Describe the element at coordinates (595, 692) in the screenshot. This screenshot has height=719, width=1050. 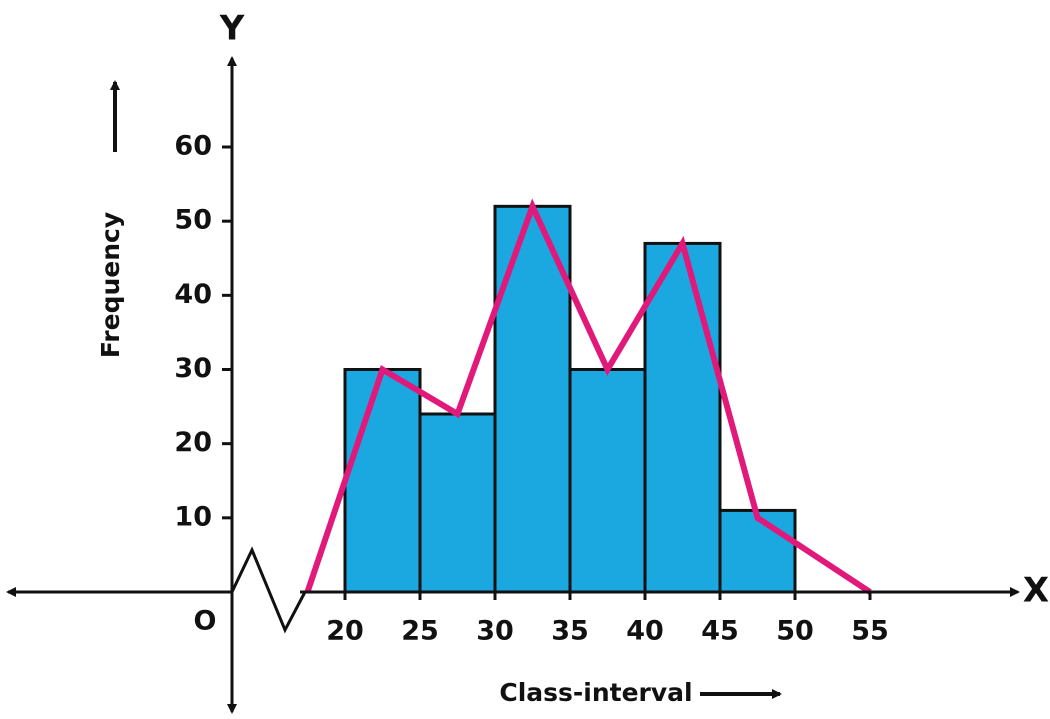
I see `x-axis-label: Class-interval` at that location.